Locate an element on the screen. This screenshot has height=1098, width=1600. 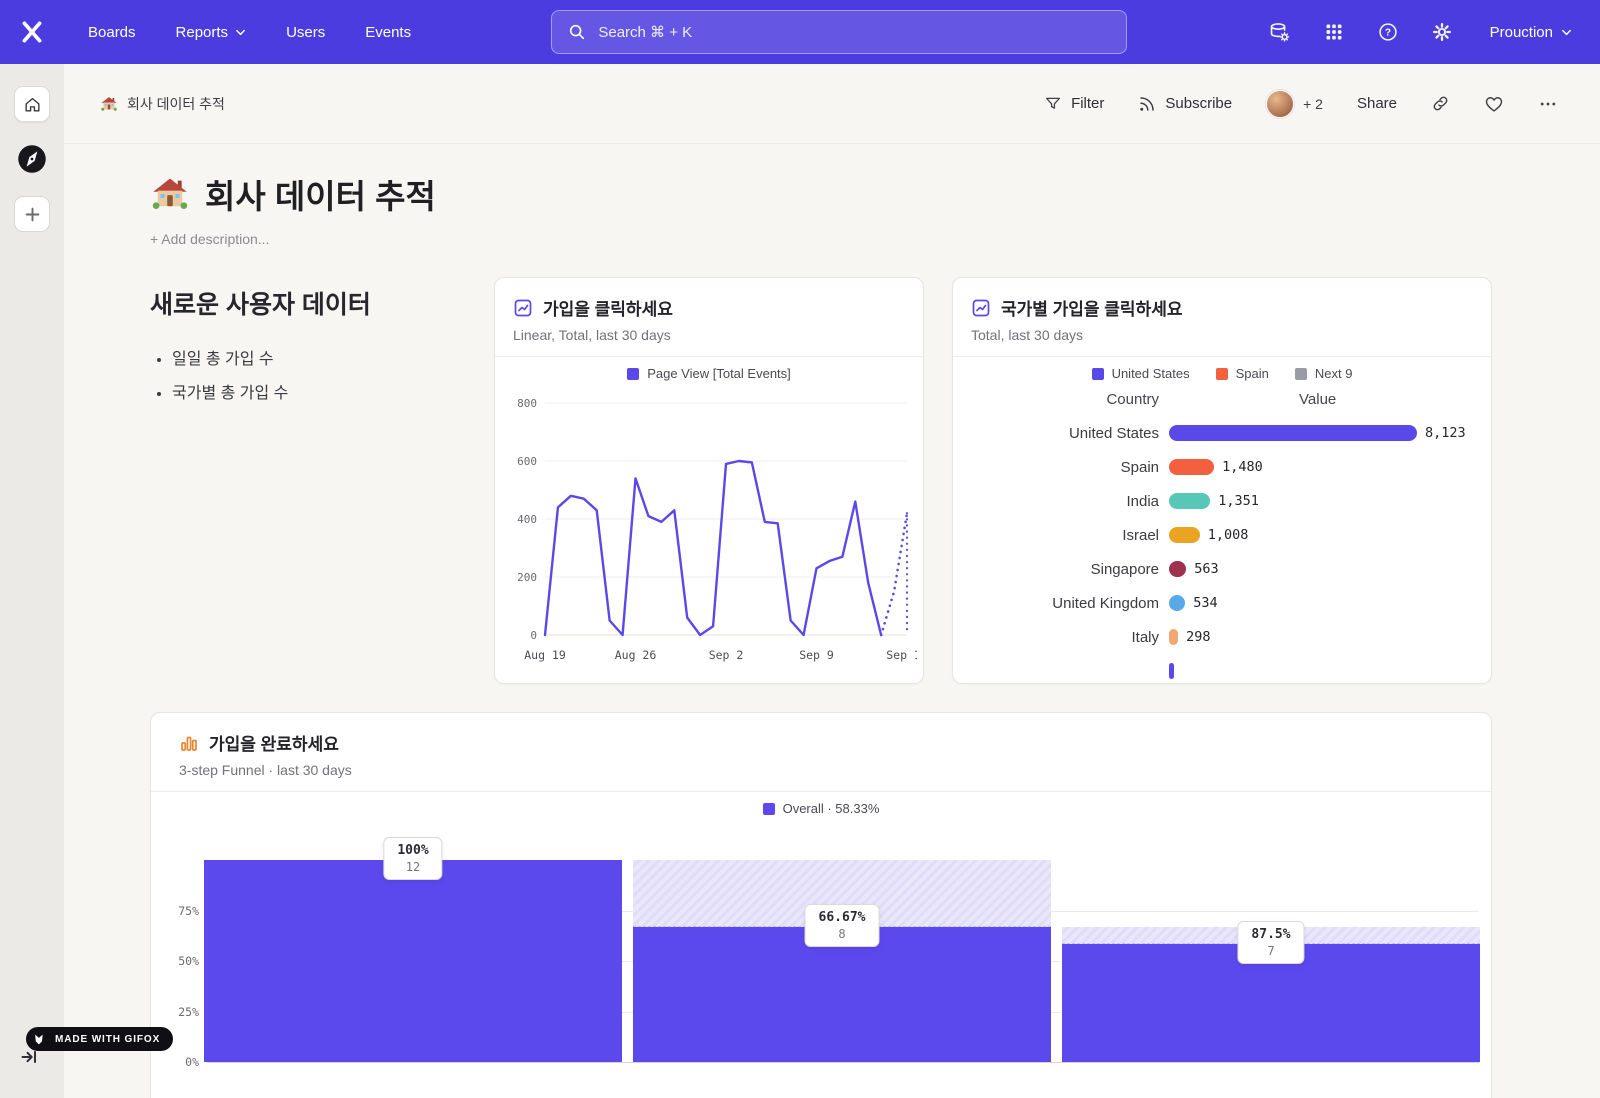
funnel-step-percent: 66.67% is located at coordinates (842, 918).